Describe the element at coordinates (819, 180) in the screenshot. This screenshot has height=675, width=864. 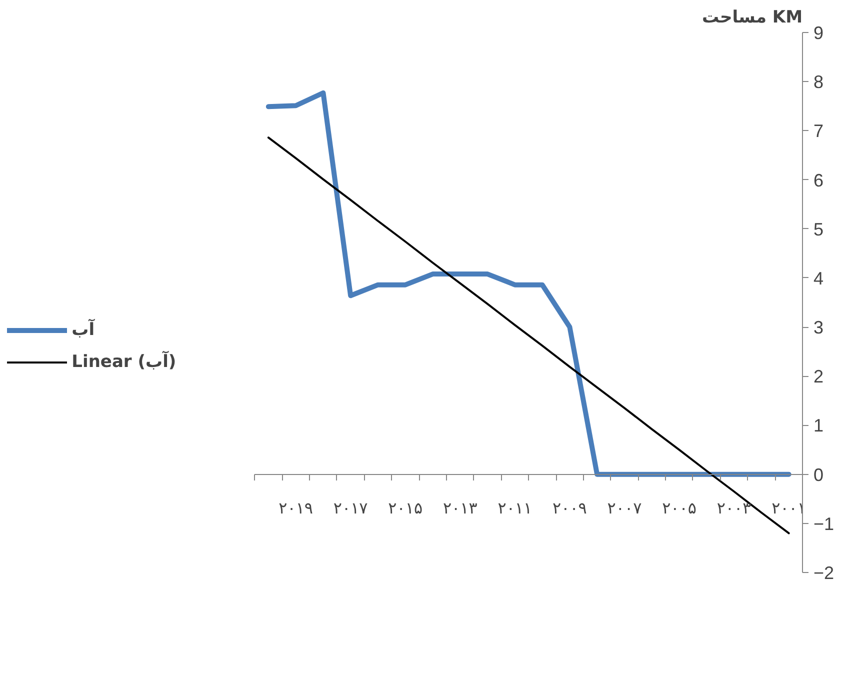
I see `y-tick-label: 6` at that location.